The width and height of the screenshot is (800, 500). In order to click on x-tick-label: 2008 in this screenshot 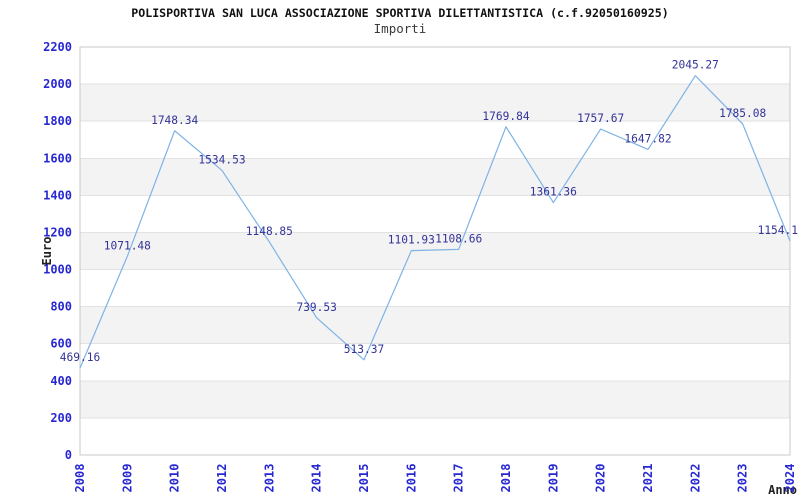, I will do `click(80, 478)`.